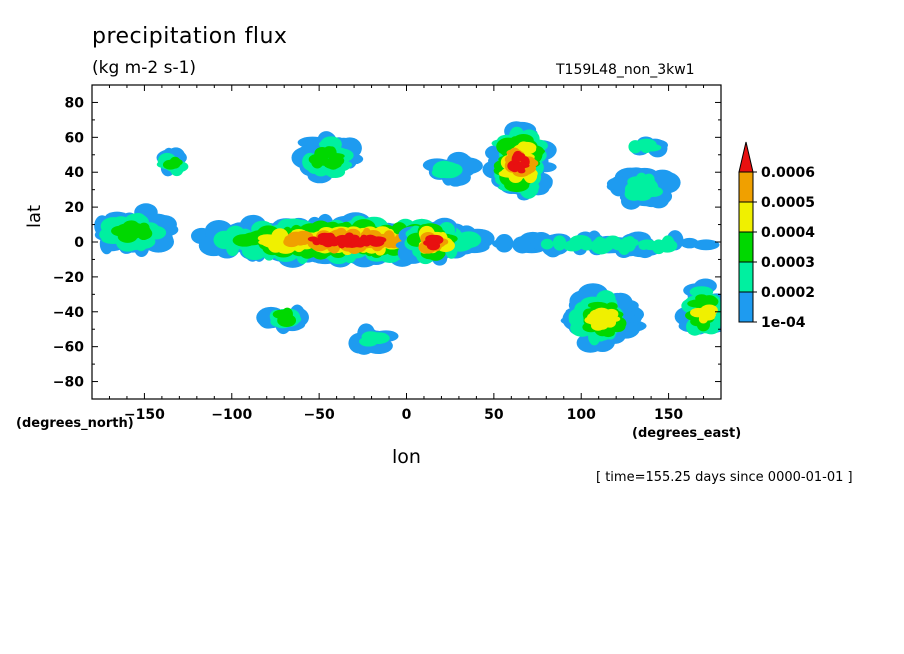 The width and height of the screenshot is (904, 654). What do you see at coordinates (75, 423) in the screenshot?
I see `y-axis-unit: (degrees_north)` at bounding box center [75, 423].